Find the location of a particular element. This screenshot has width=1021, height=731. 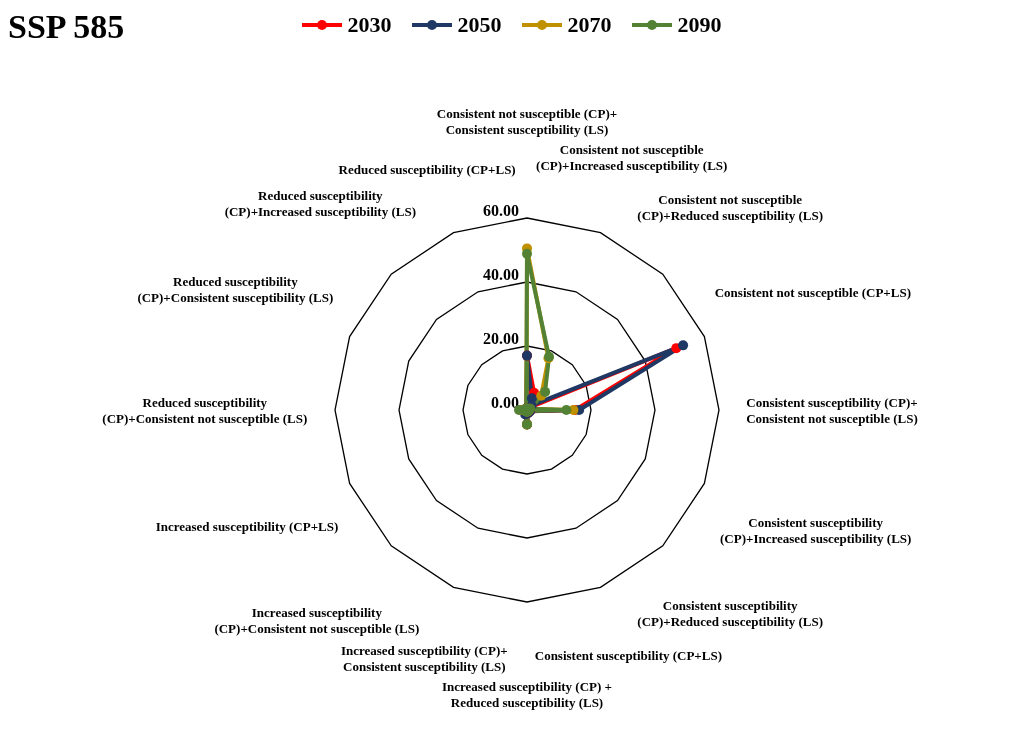

spoke-label: Reduced susceptibility (CP+LS) is located at coordinates (427, 169).